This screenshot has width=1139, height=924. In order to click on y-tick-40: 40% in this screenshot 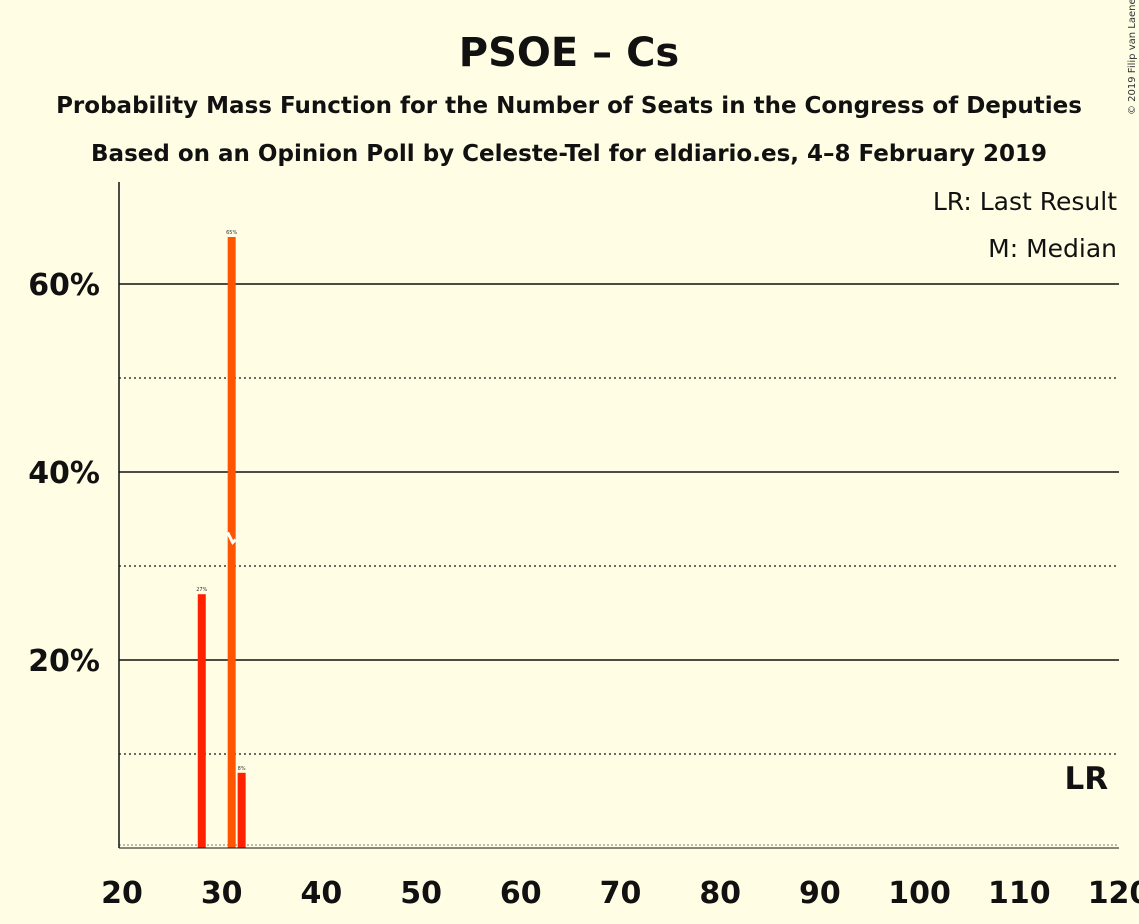, I will do `click(64, 473)`.